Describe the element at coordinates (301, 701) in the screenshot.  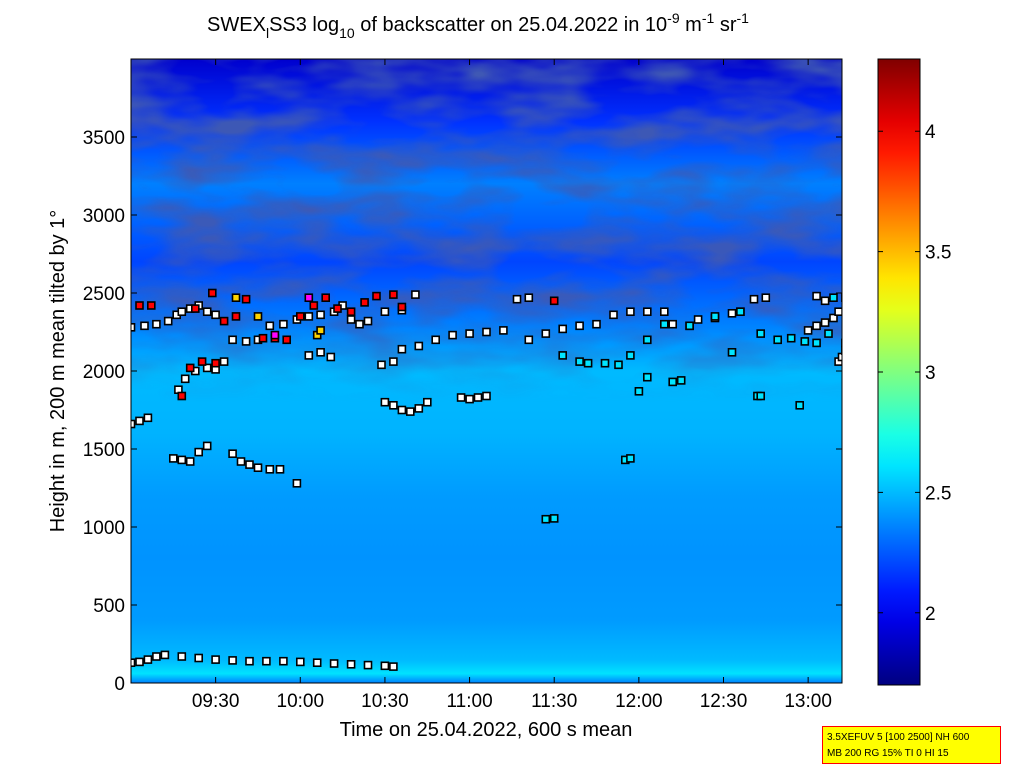
I see `x-tick-label: 10:00` at that location.